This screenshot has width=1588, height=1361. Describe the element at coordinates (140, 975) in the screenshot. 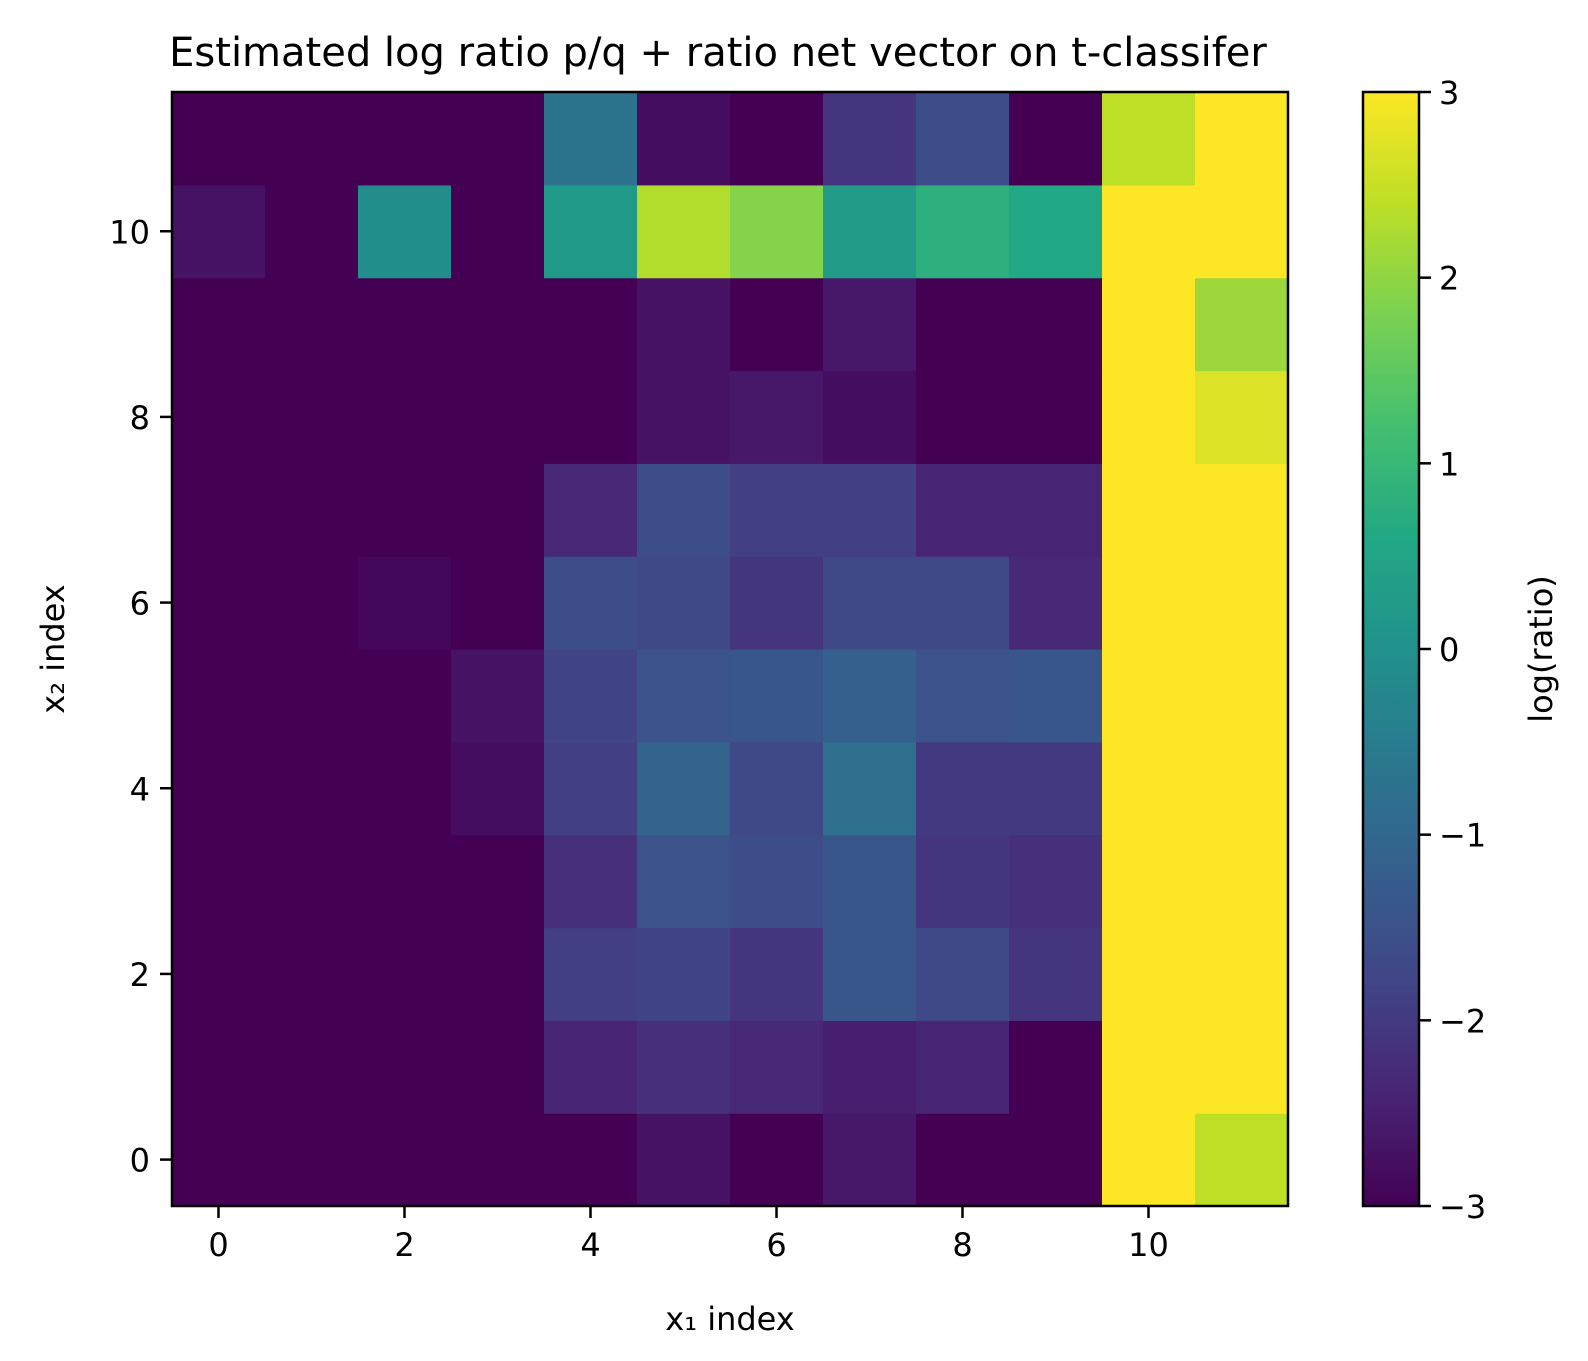

I see `tick-label: 2` at that location.